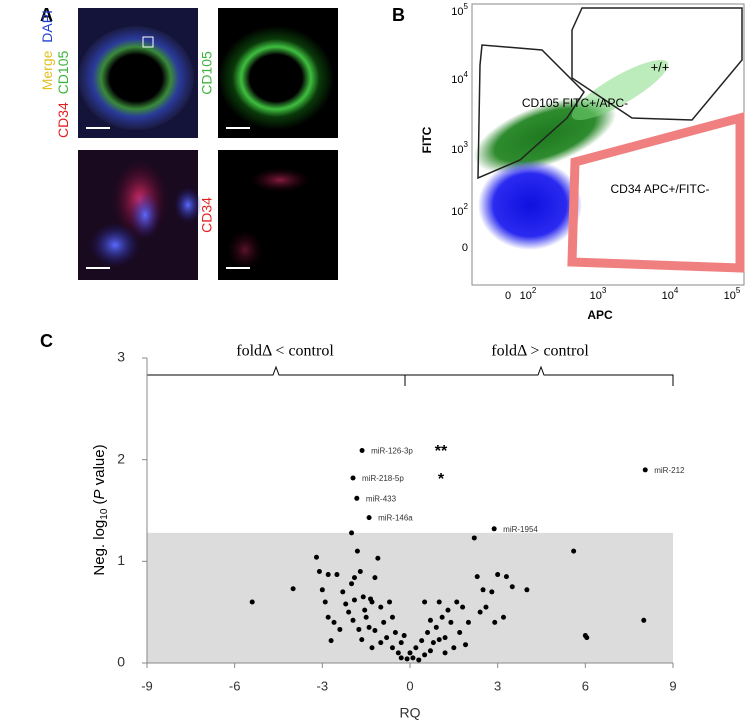 The height and width of the screenshot is (725, 747). Describe the element at coordinates (47, 70) in the screenshot. I see `stain: Merge` at that location.